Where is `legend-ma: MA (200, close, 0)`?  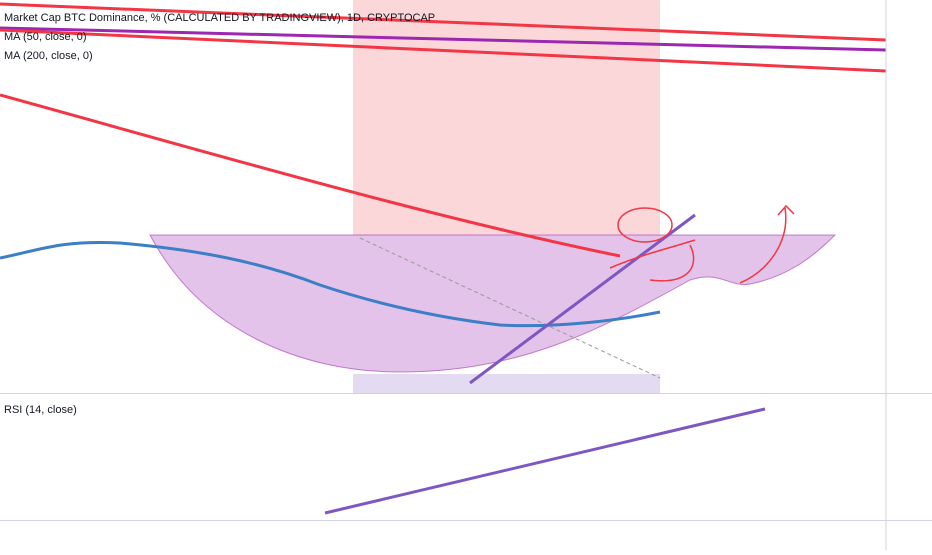
legend-ma: MA (200, close, 0) is located at coordinates (48, 56).